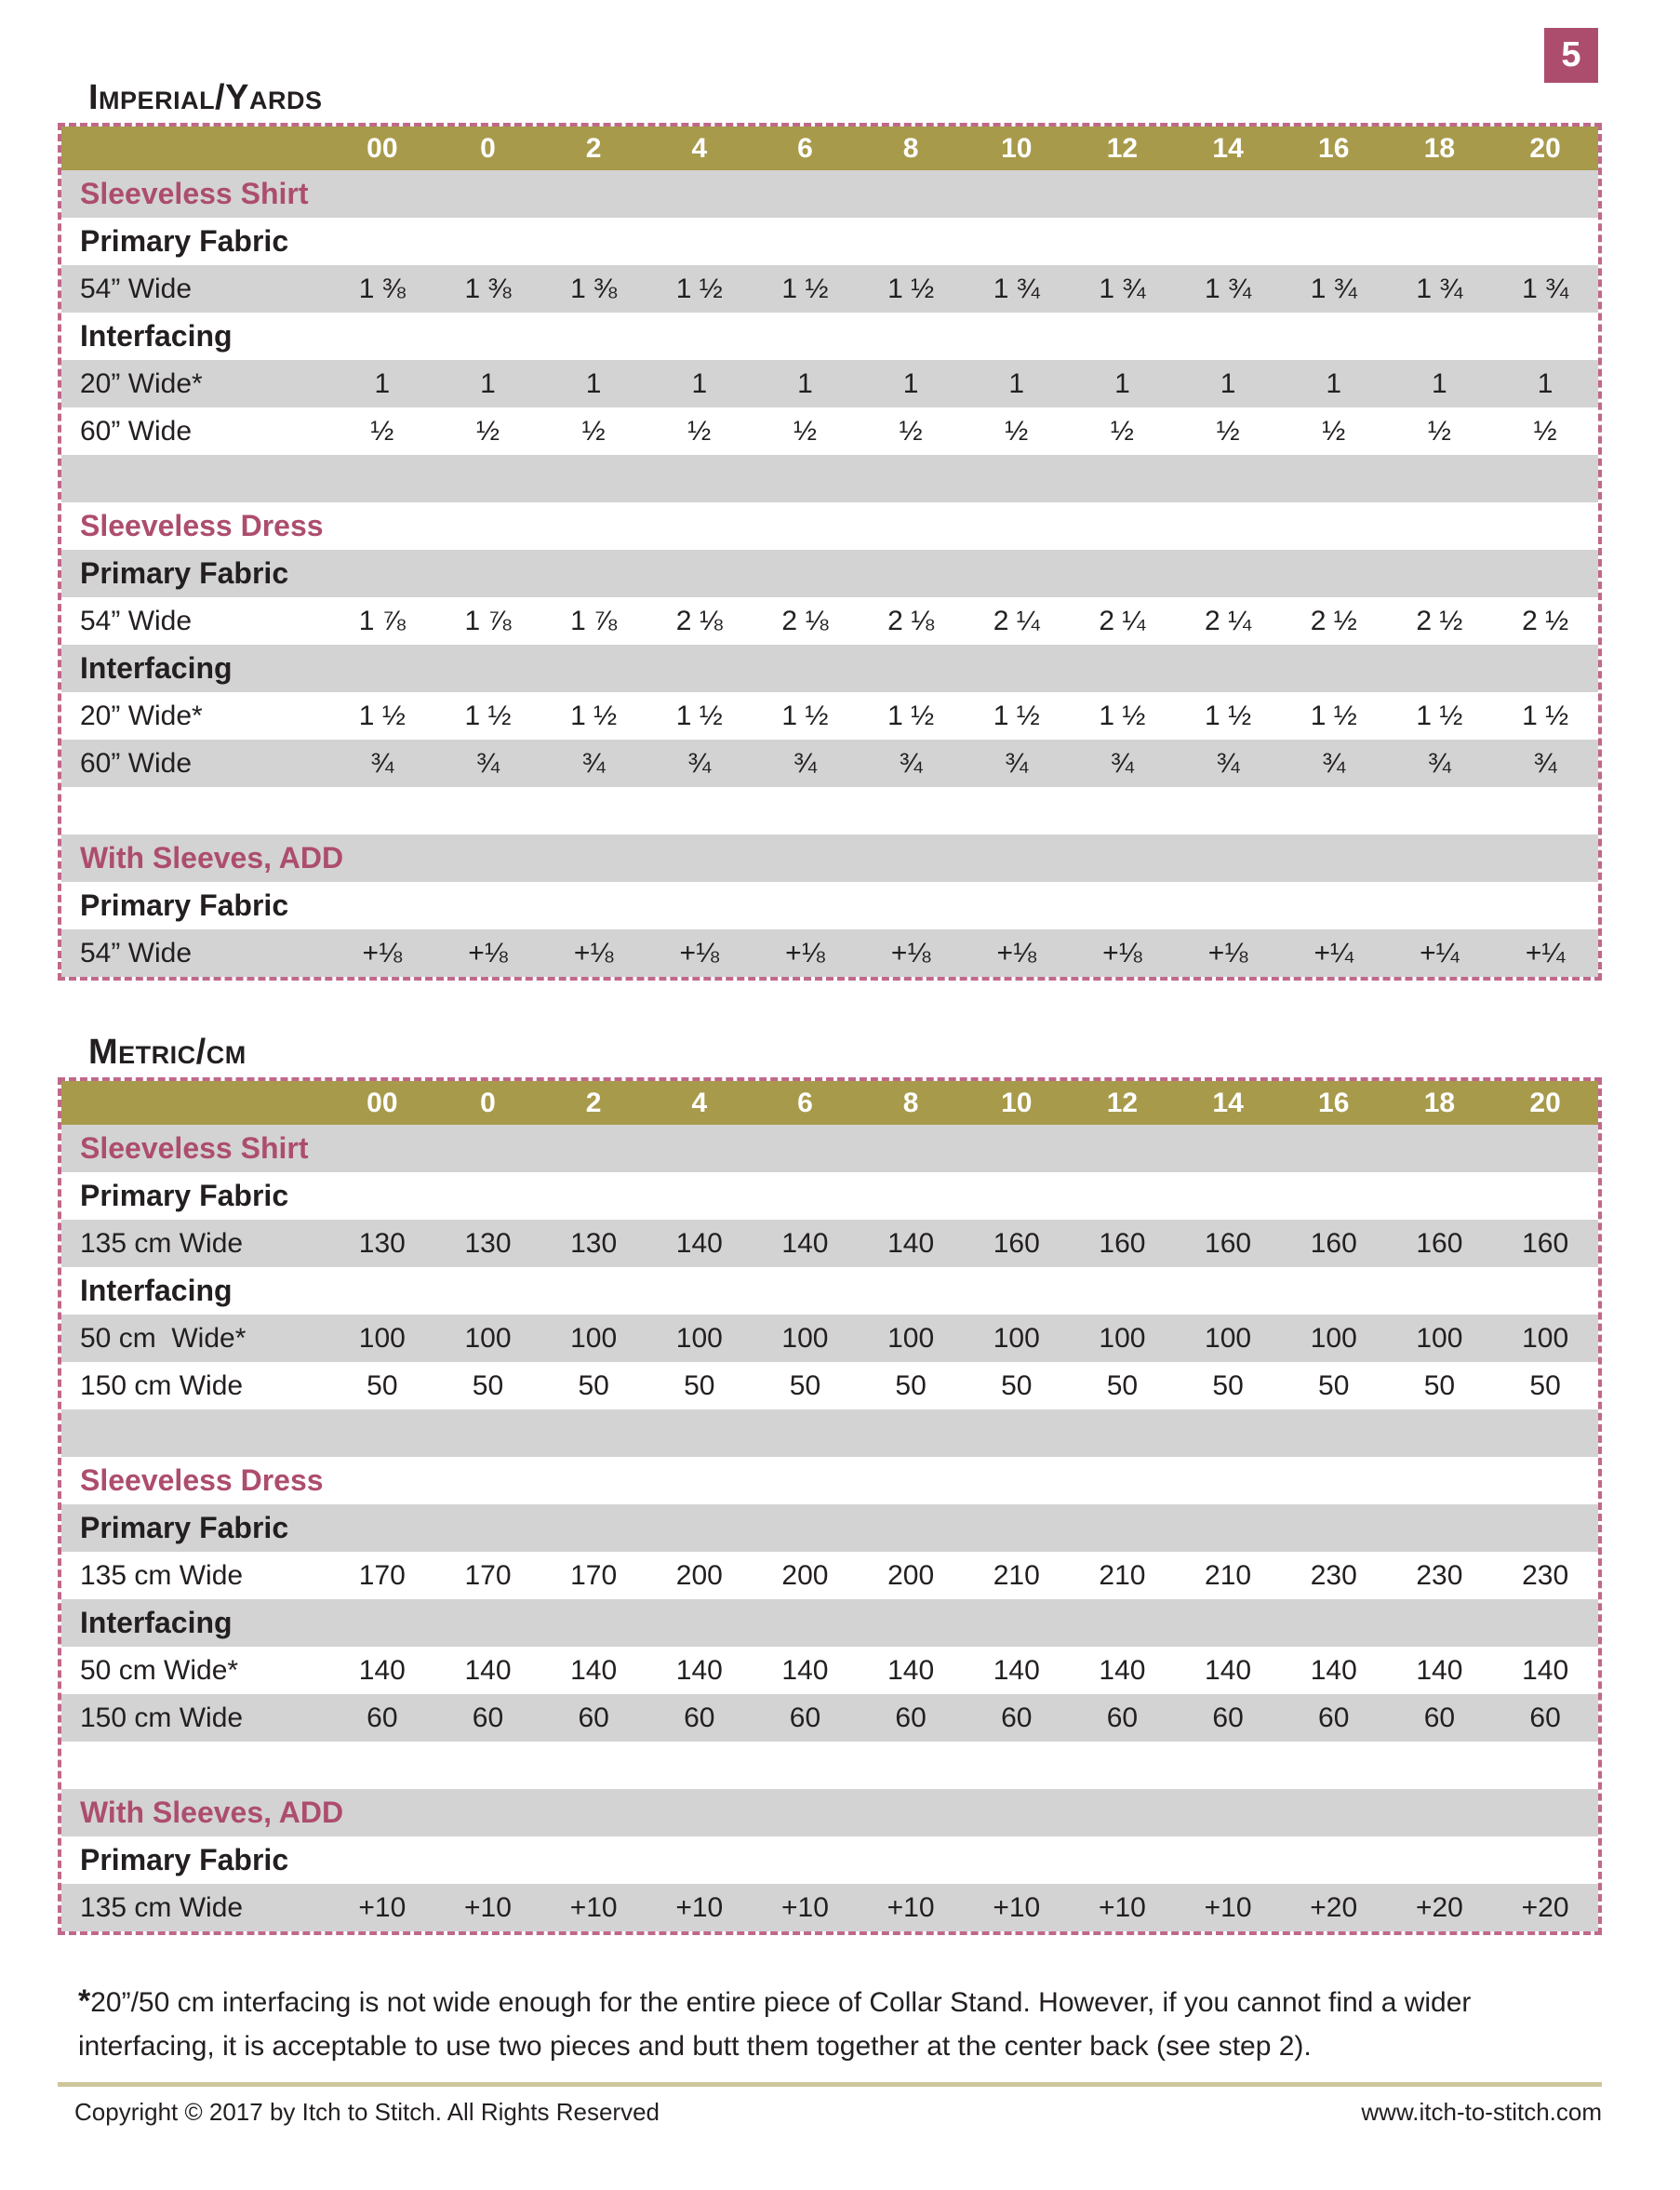 This screenshot has height=2190, width=1680. What do you see at coordinates (141, 383) in the screenshot?
I see `row-label: 20” Wide*` at bounding box center [141, 383].